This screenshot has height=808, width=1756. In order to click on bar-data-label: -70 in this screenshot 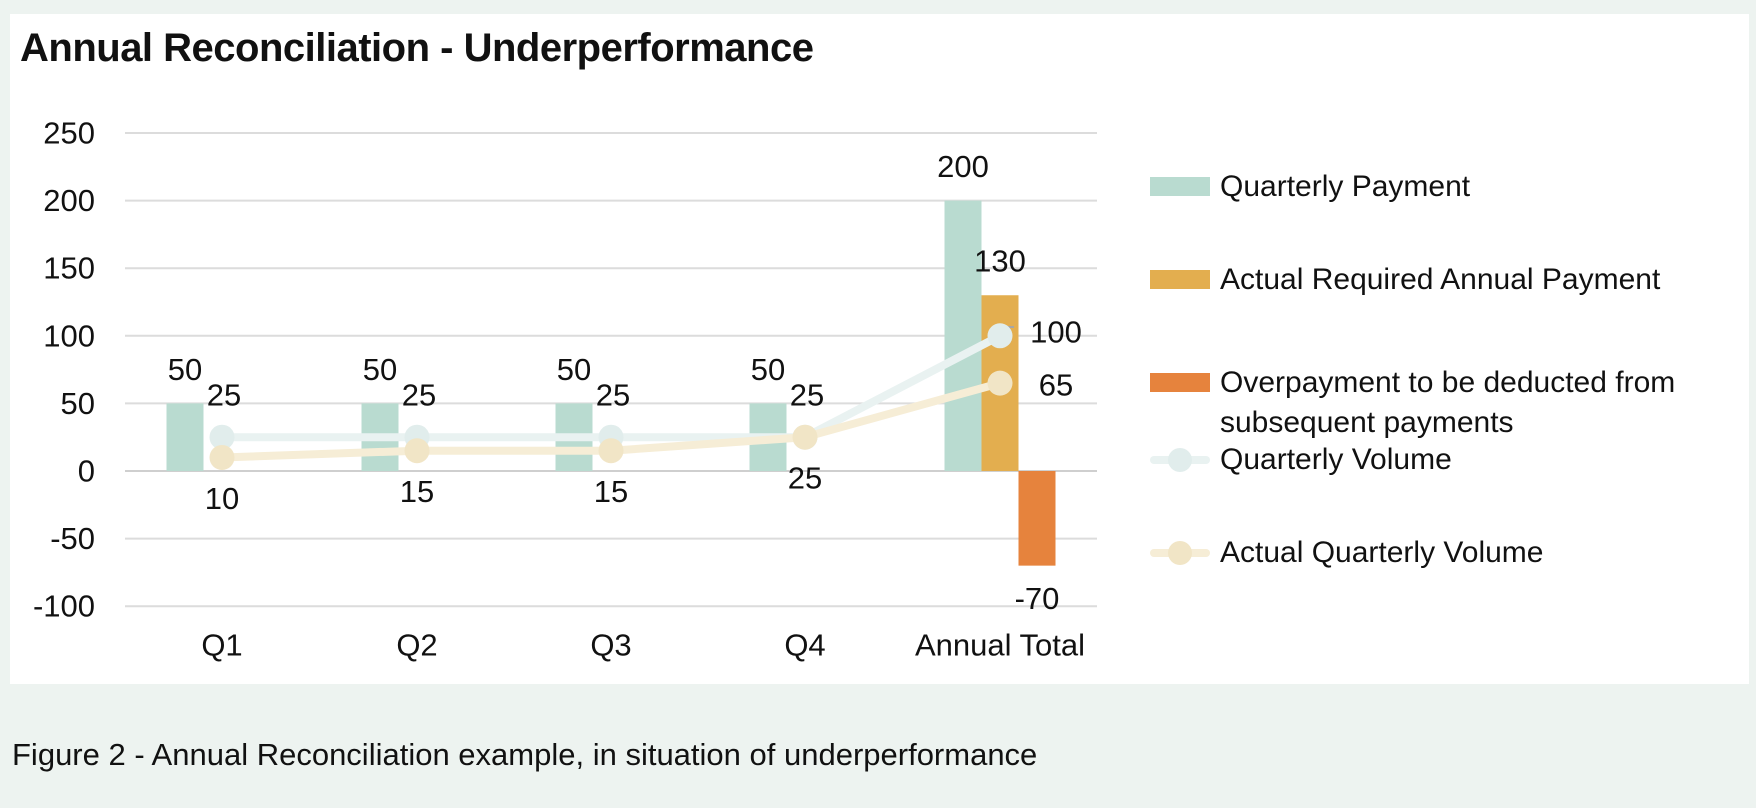, I will do `click(1037, 598)`.